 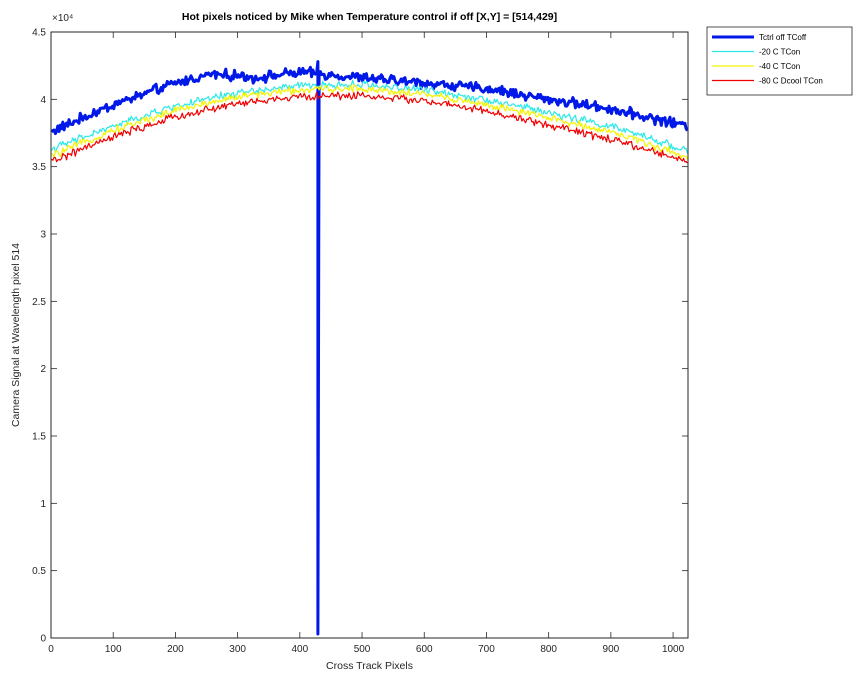 I want to click on y-tick-label: 3.5, so click(x=39, y=167).